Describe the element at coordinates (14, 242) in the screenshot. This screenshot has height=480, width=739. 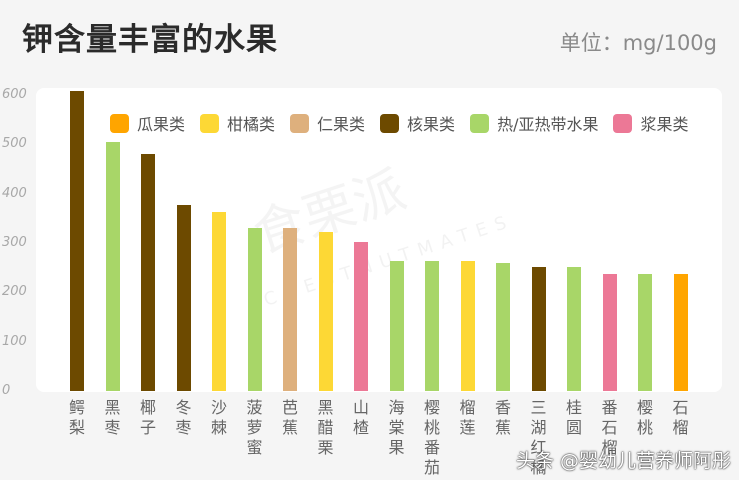
I see `y-tick-label: 300` at that location.